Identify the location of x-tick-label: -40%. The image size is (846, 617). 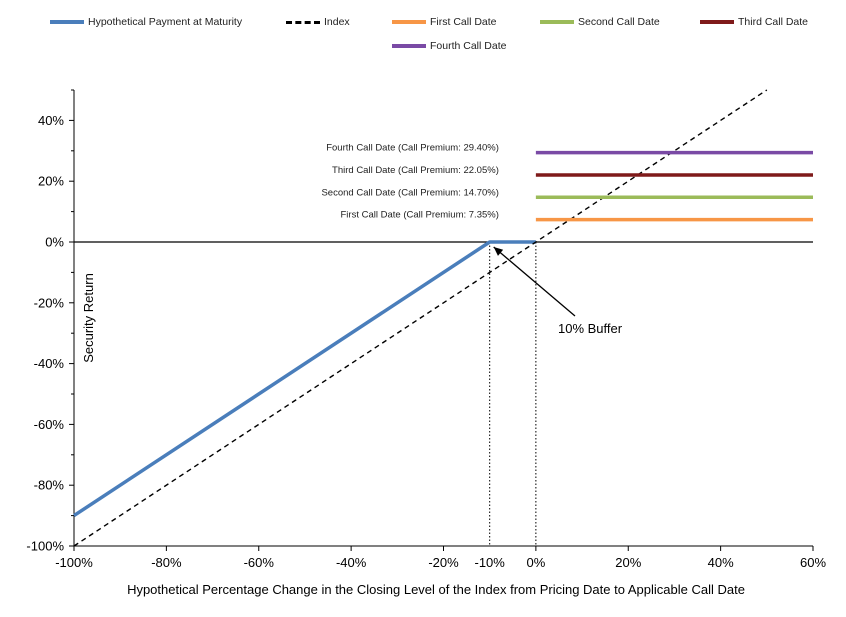
(351, 562).